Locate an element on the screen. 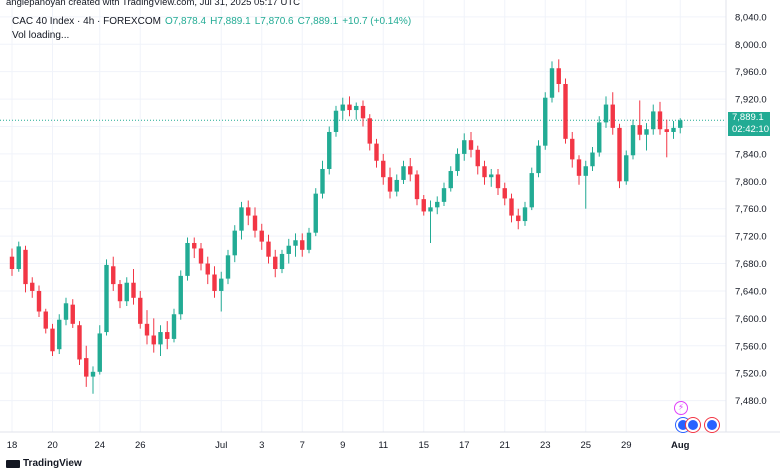 The width and height of the screenshot is (780, 470). time-tick-label: 20 is located at coordinates (52, 445).